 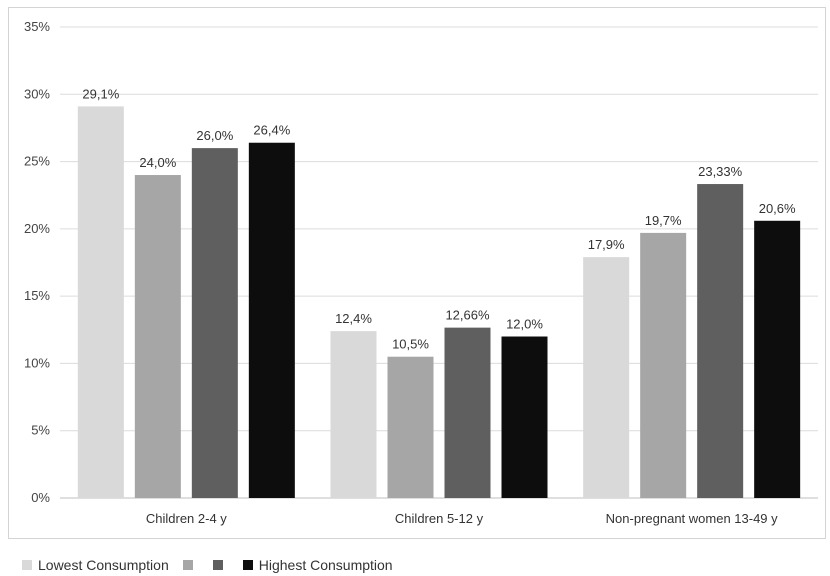 What do you see at coordinates (410, 344) in the screenshot?
I see `data-label: 10,5%` at bounding box center [410, 344].